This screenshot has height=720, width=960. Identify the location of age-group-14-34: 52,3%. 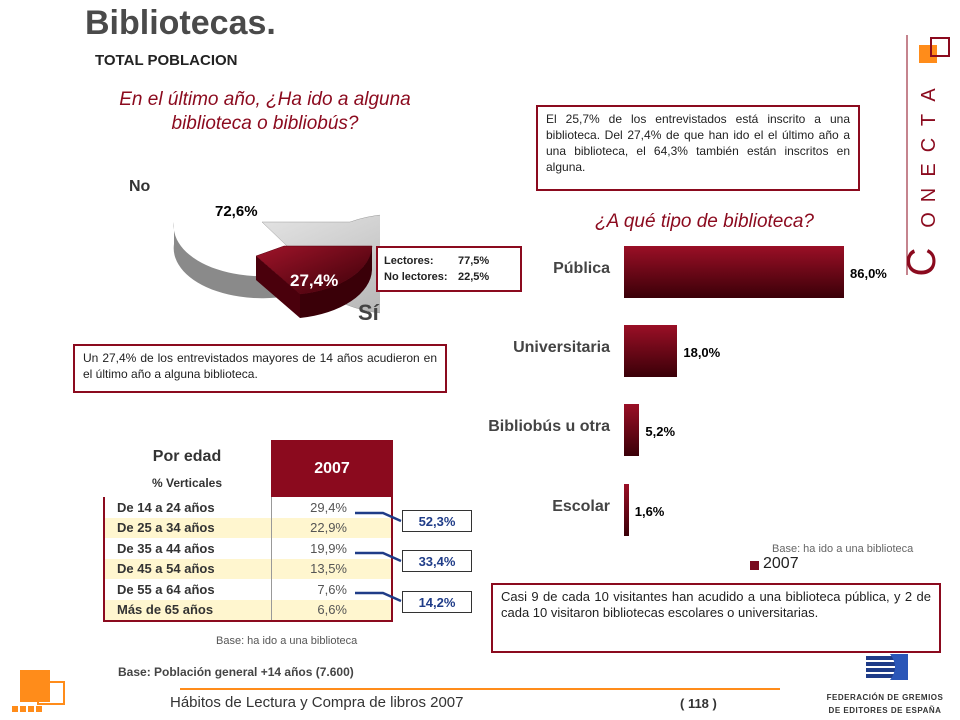
(437, 521).